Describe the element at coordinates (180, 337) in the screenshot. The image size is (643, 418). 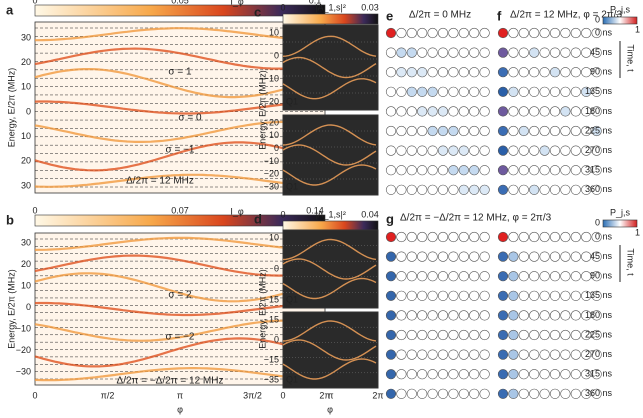
I see `annotation: σ = −2` at that location.